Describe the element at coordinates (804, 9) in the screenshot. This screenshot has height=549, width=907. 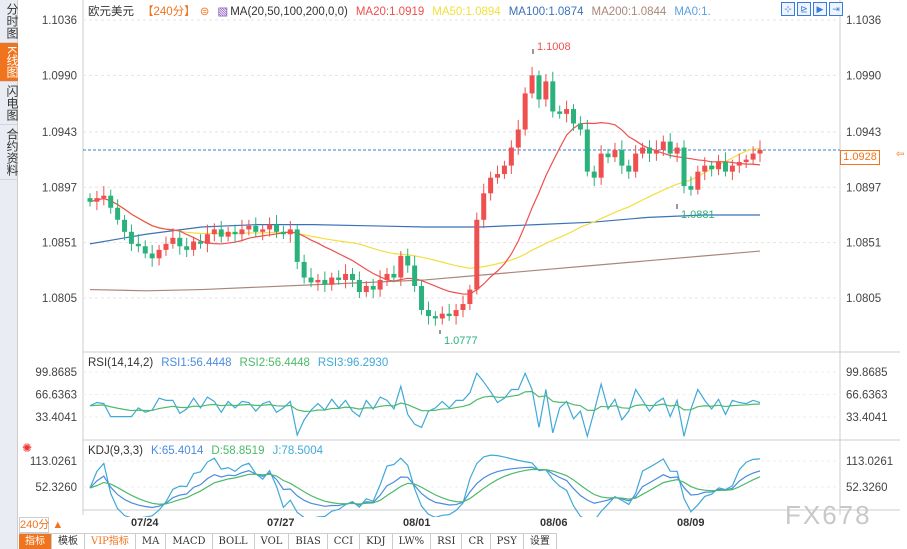
I see `zoom-in-icon: ⊵` at that location.